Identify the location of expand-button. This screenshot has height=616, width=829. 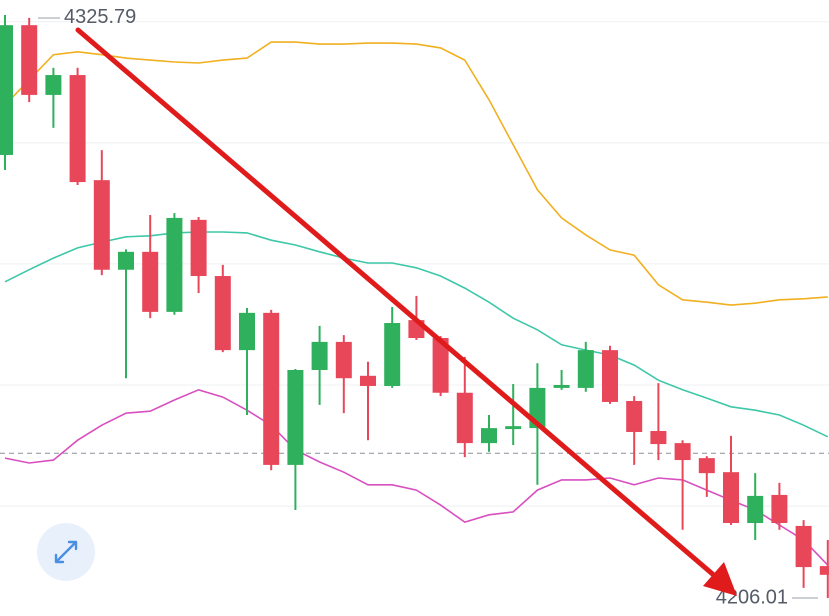
(66, 552).